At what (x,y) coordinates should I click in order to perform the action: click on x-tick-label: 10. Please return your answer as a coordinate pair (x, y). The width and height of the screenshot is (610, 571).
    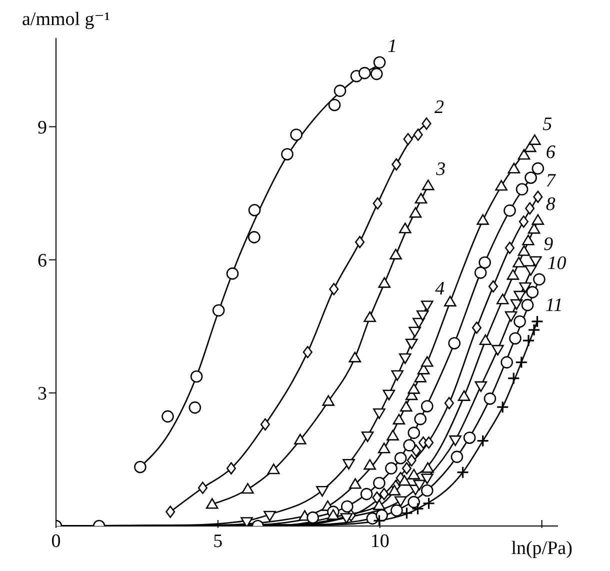
    Looking at the image, I should click on (380, 541).